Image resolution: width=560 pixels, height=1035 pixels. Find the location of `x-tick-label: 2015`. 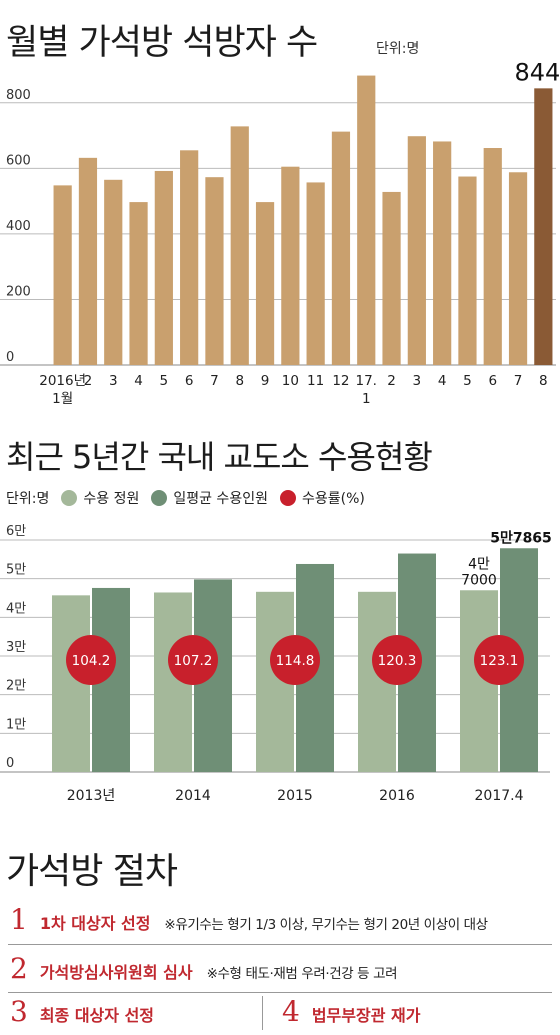

x-tick-label: 2015 is located at coordinates (295, 796).